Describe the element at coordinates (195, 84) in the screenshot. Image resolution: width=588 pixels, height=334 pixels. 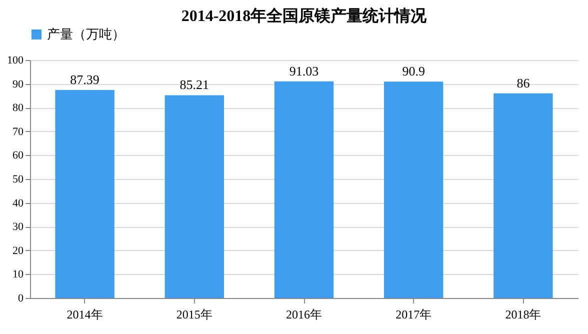
I see `data-label: 85.21` at that location.